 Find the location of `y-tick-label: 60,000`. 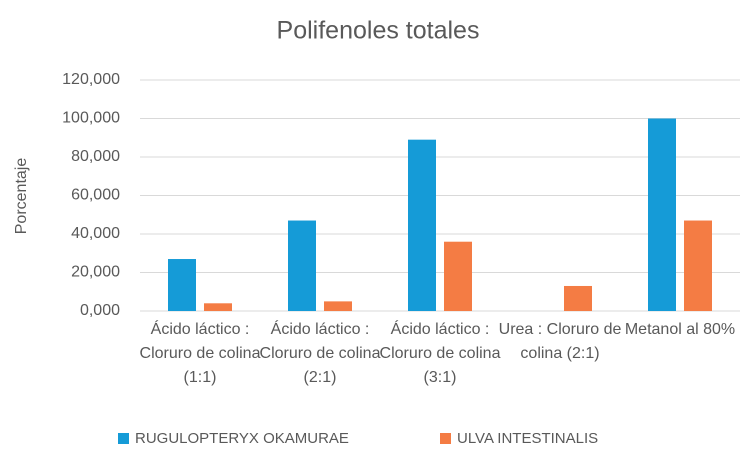

y-tick-label: 60,000 is located at coordinates (95, 195).